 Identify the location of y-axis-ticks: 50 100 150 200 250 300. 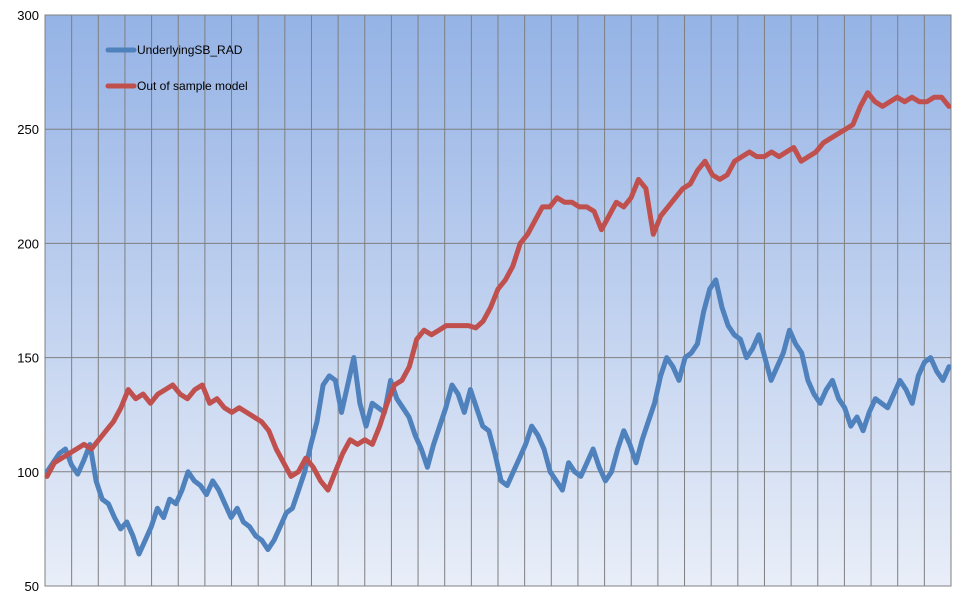
(28, 301).